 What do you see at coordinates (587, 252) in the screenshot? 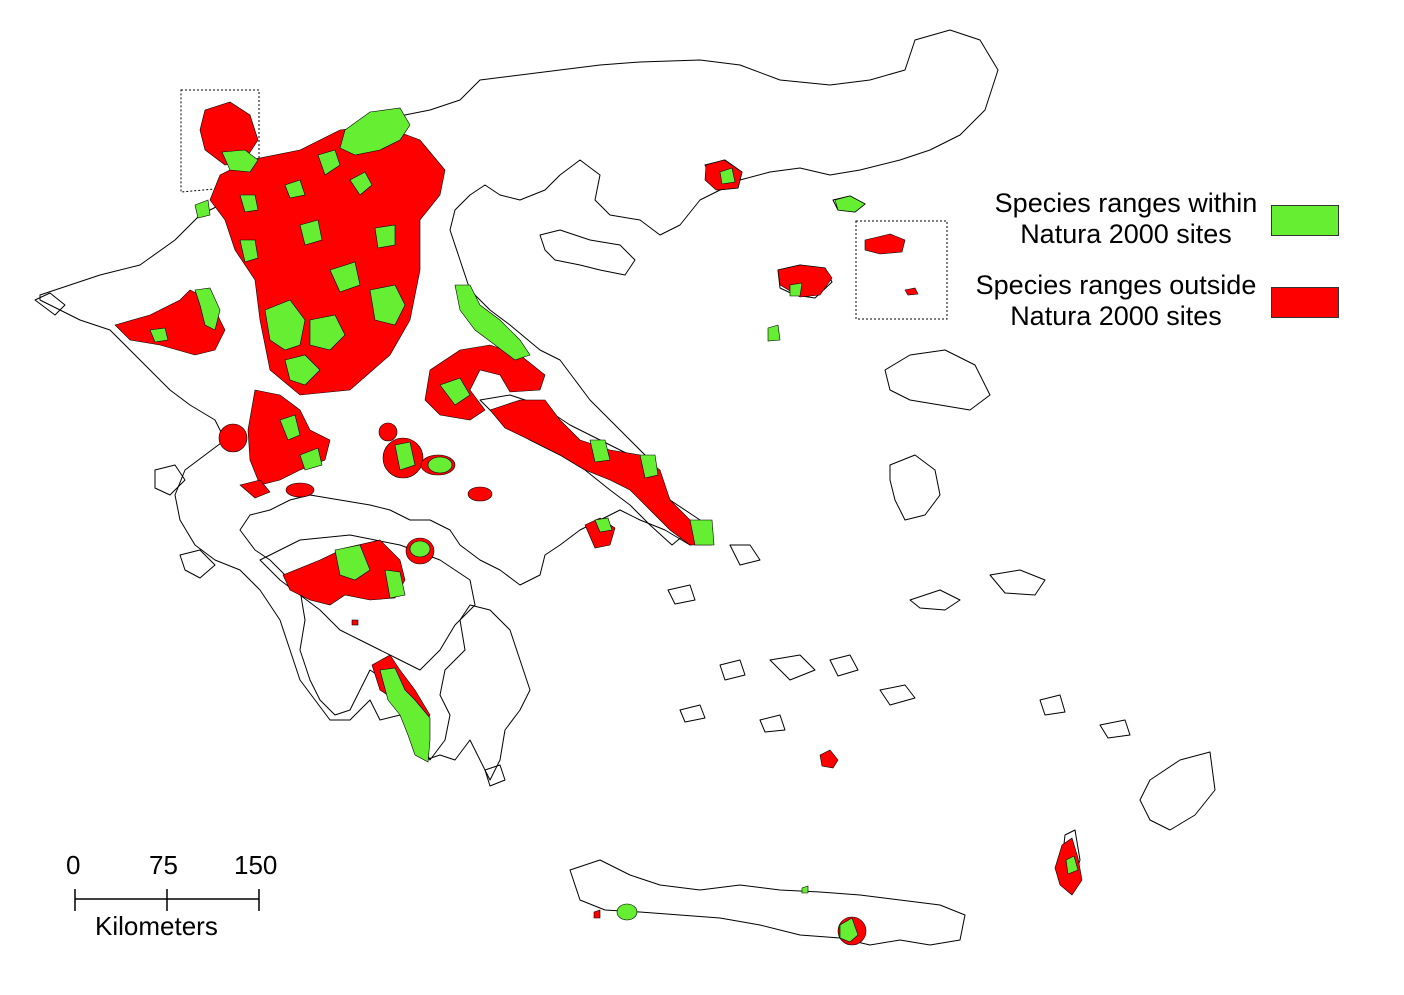
I see `chalkidiki-coastline` at bounding box center [587, 252].